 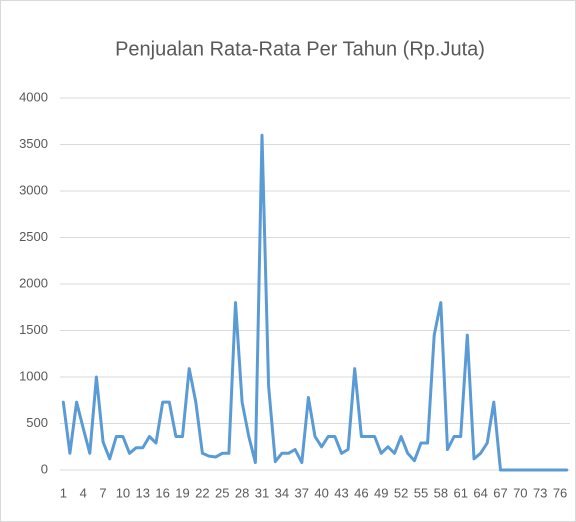 What do you see at coordinates (202, 492) in the screenshot?
I see `x-tick-label: 22` at bounding box center [202, 492].